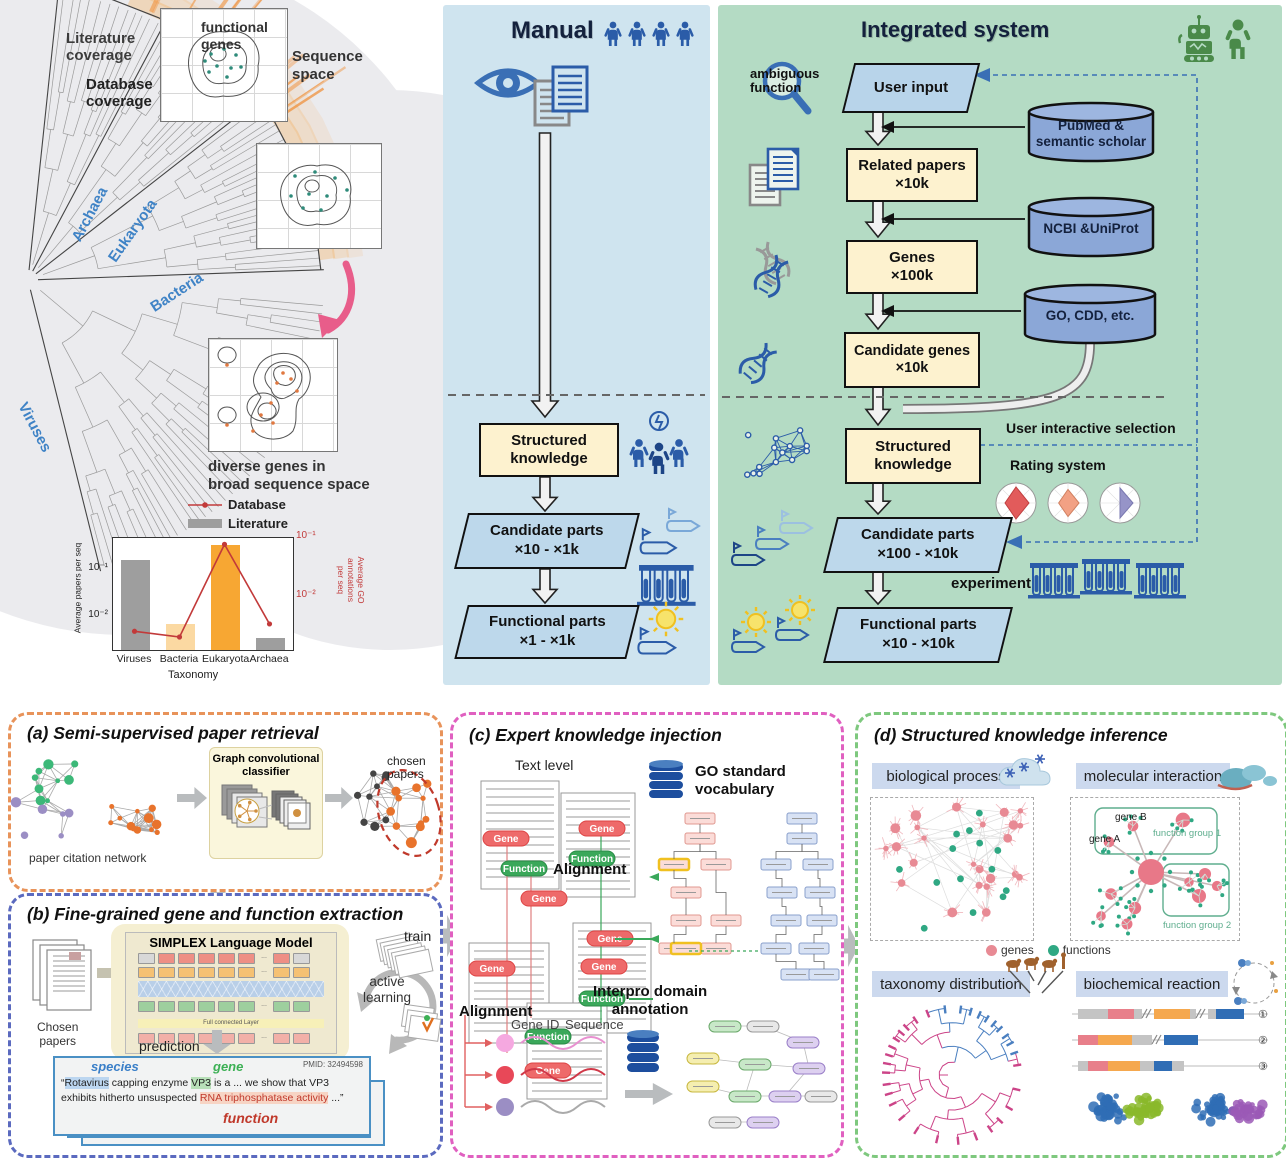 The width and height of the screenshot is (1286, 1158). I want to click on legend-genes-label: genes, so click(1017, 950).